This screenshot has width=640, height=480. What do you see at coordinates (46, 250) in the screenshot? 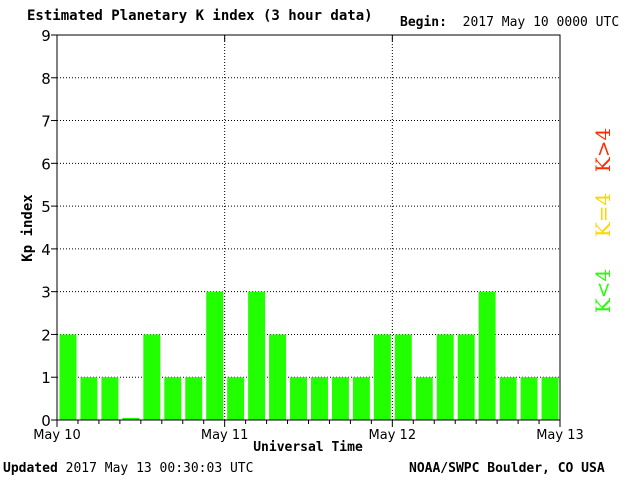
I see `y-tick-label: 4` at bounding box center [46, 250].